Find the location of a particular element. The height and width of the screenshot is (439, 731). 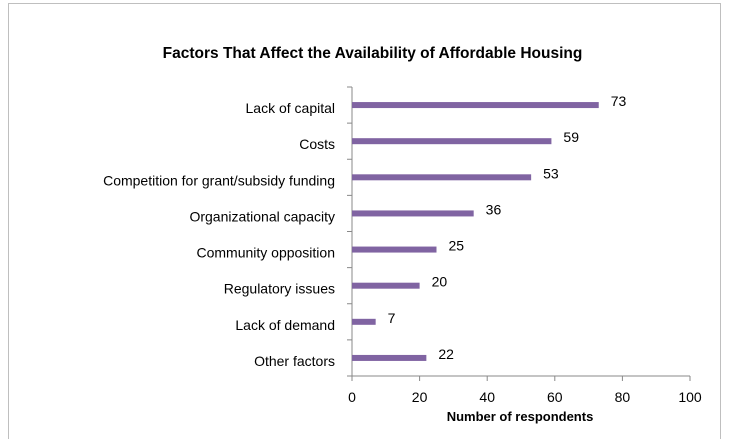

category-label: Lack of demand is located at coordinates (285, 325).